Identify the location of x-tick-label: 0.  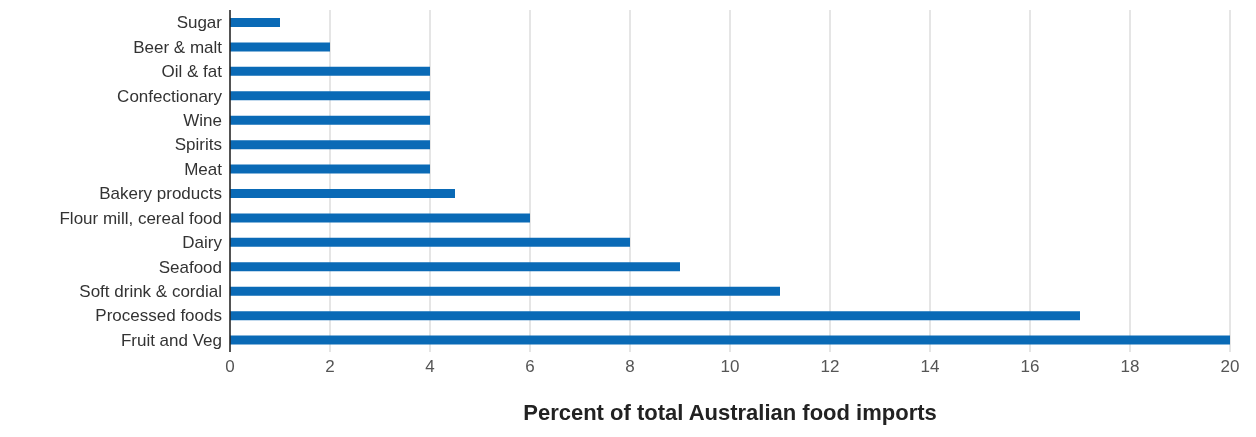
(230, 367).